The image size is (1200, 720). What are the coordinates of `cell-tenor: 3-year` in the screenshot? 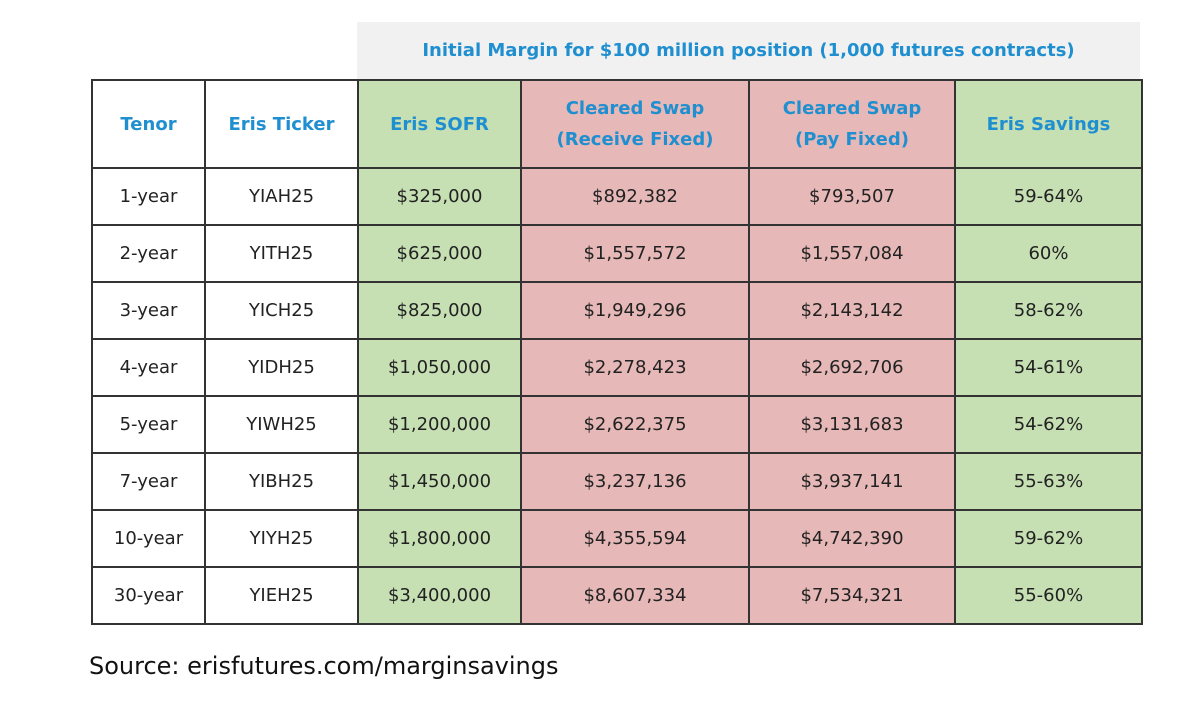 It's located at (148, 310).